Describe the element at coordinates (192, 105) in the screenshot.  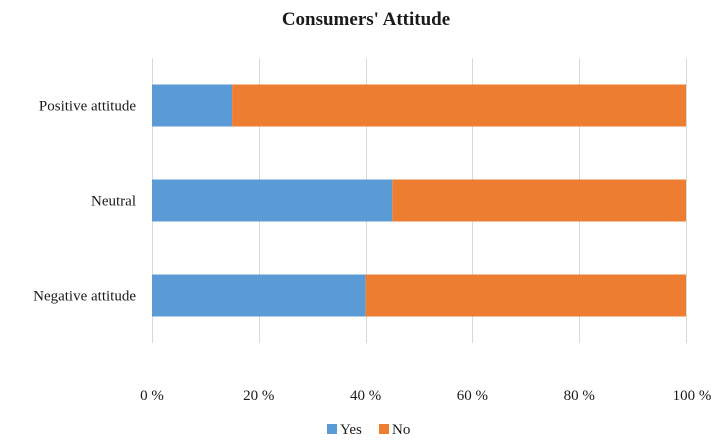
I see `bar-yes-positive-attitude` at that location.